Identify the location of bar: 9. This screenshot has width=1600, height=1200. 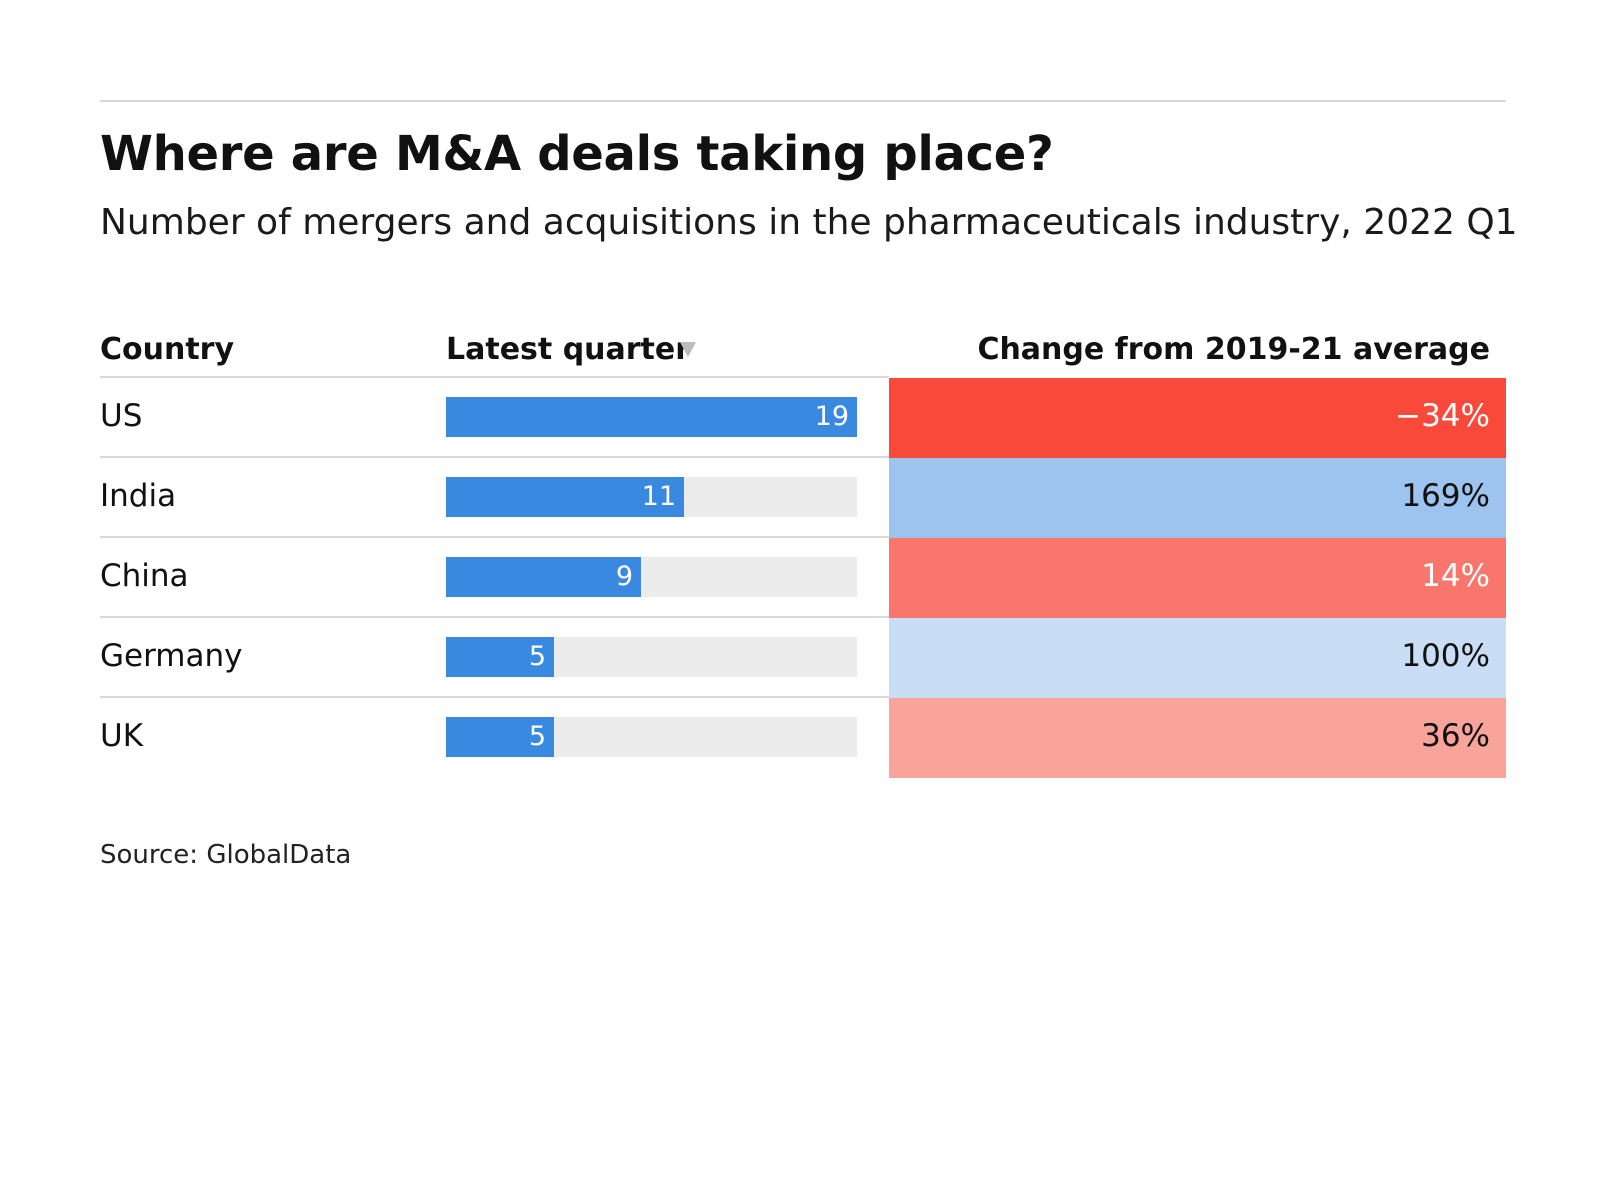
(543, 577).